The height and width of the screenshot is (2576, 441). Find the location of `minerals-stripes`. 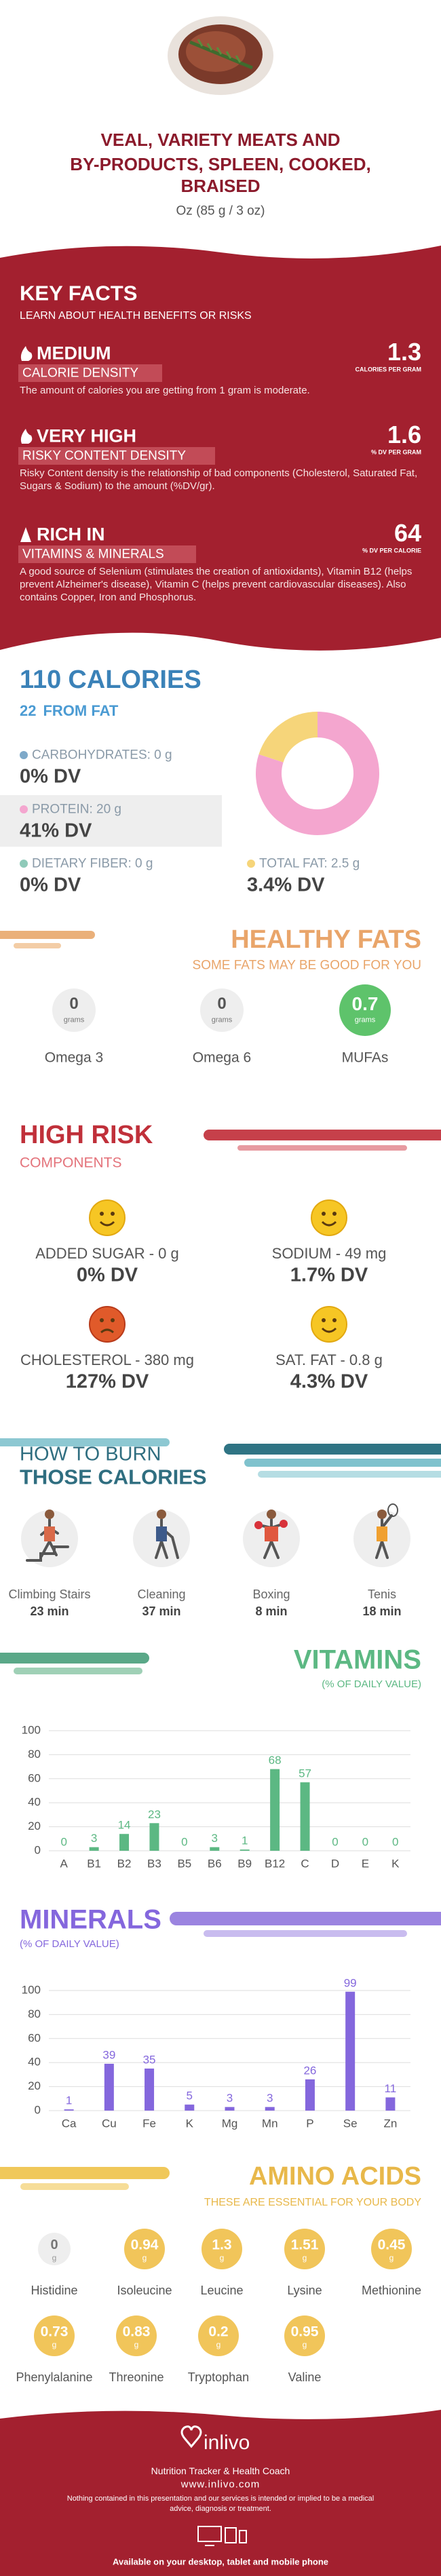

minerals-stripes is located at coordinates (305, 1924).